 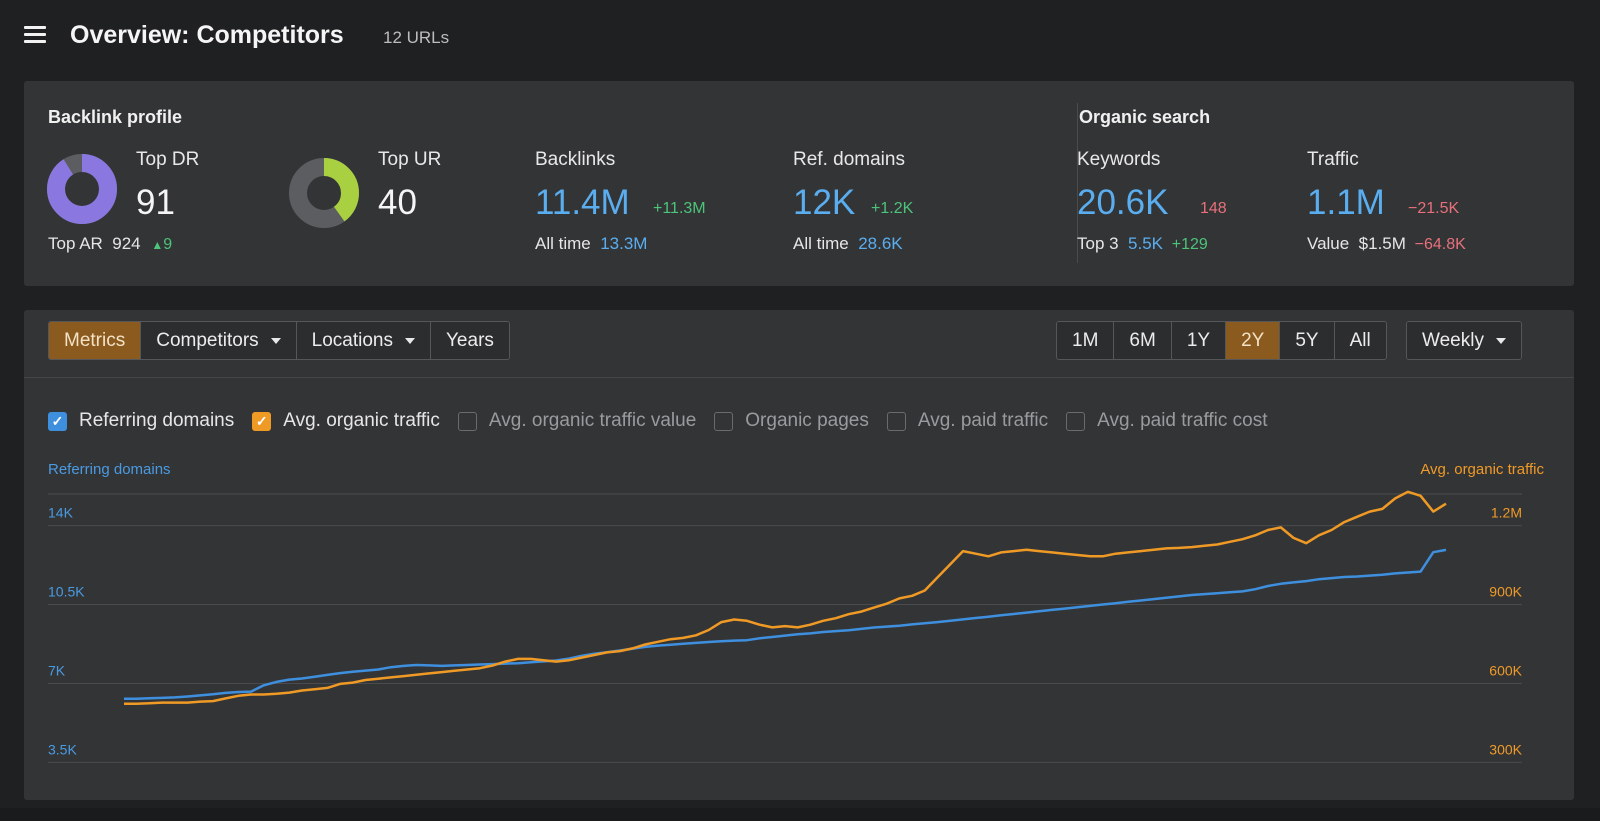 I want to click on range-2y: 2Y, so click(x=1252, y=340).